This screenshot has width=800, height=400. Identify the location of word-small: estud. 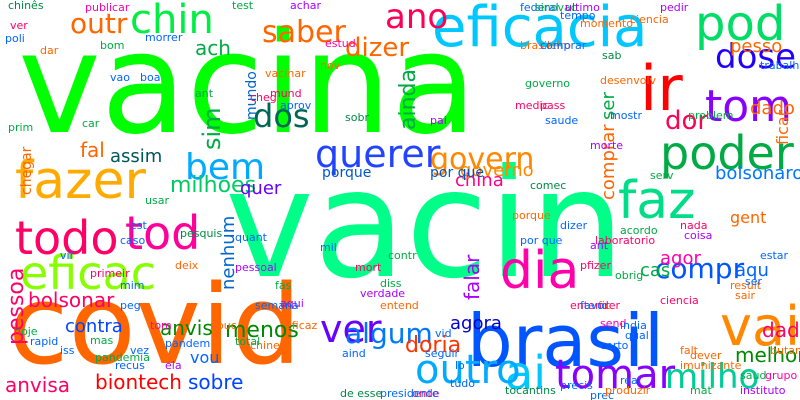
(340, 43).